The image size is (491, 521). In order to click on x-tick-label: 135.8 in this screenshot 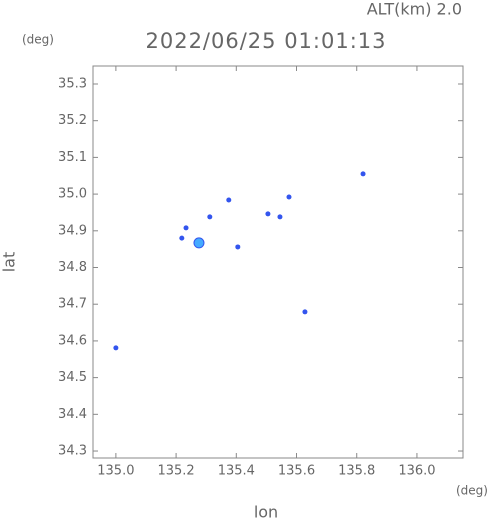, I will do `click(356, 471)`.